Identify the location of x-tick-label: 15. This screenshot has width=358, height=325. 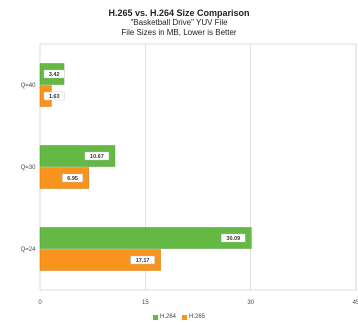
(145, 303).